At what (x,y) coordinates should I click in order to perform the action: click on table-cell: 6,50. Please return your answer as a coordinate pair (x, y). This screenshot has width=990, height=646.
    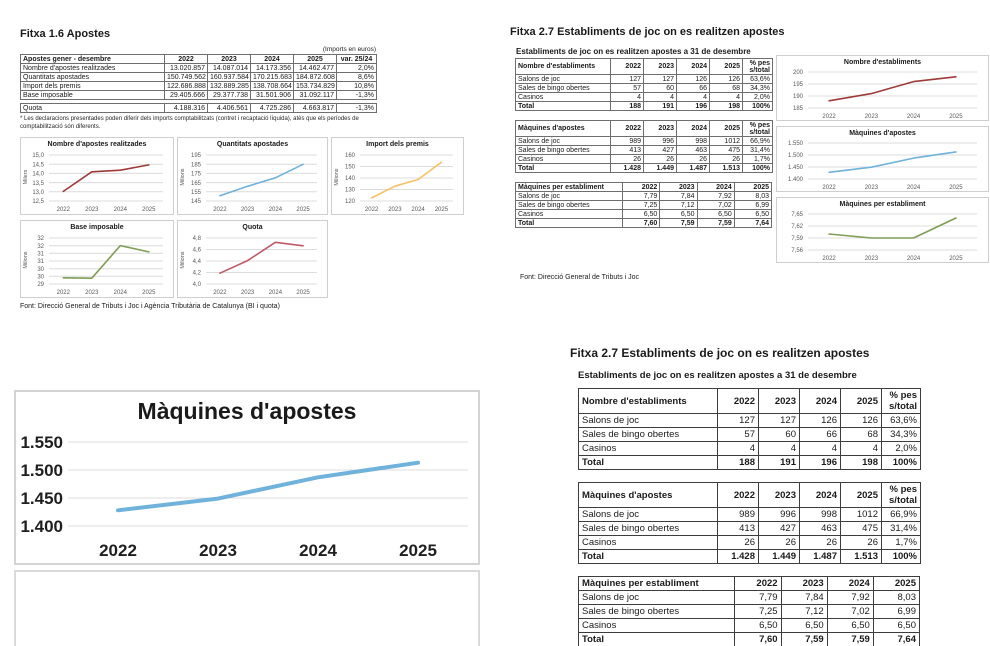
    Looking at the image, I should click on (678, 214).